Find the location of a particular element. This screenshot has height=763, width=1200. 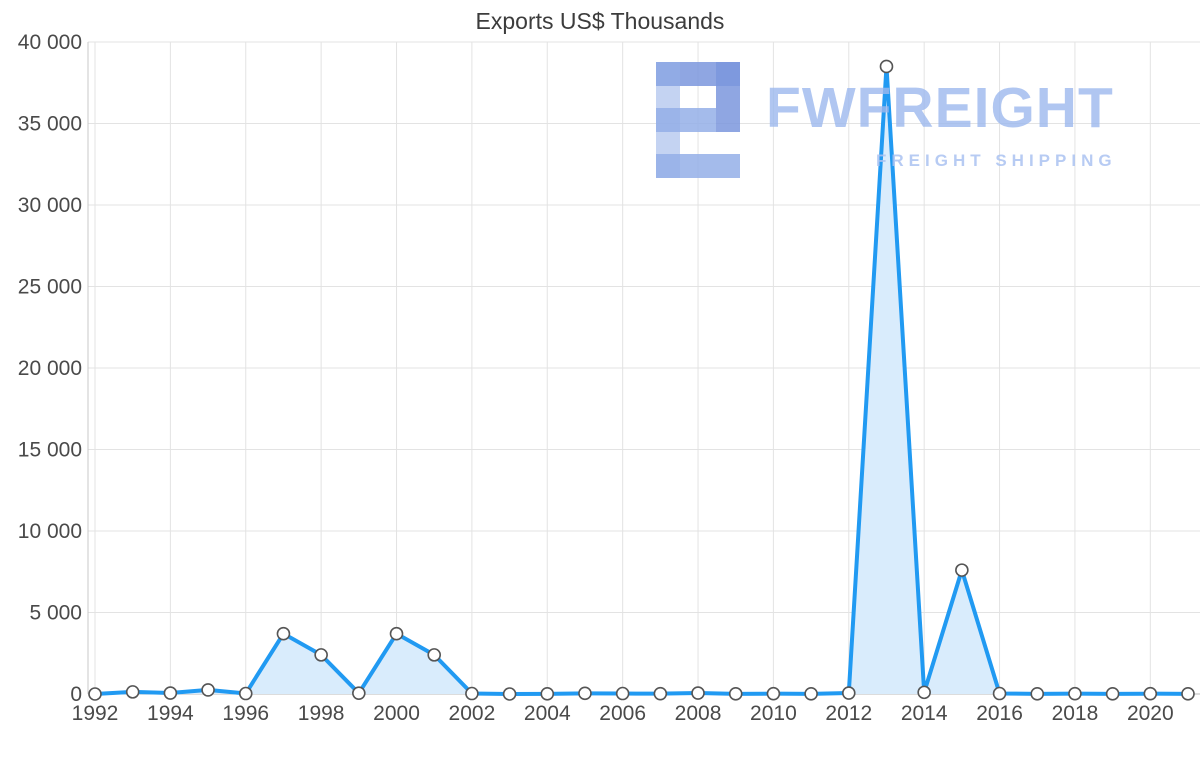

y-tick-label: 10 000 is located at coordinates (50, 531).